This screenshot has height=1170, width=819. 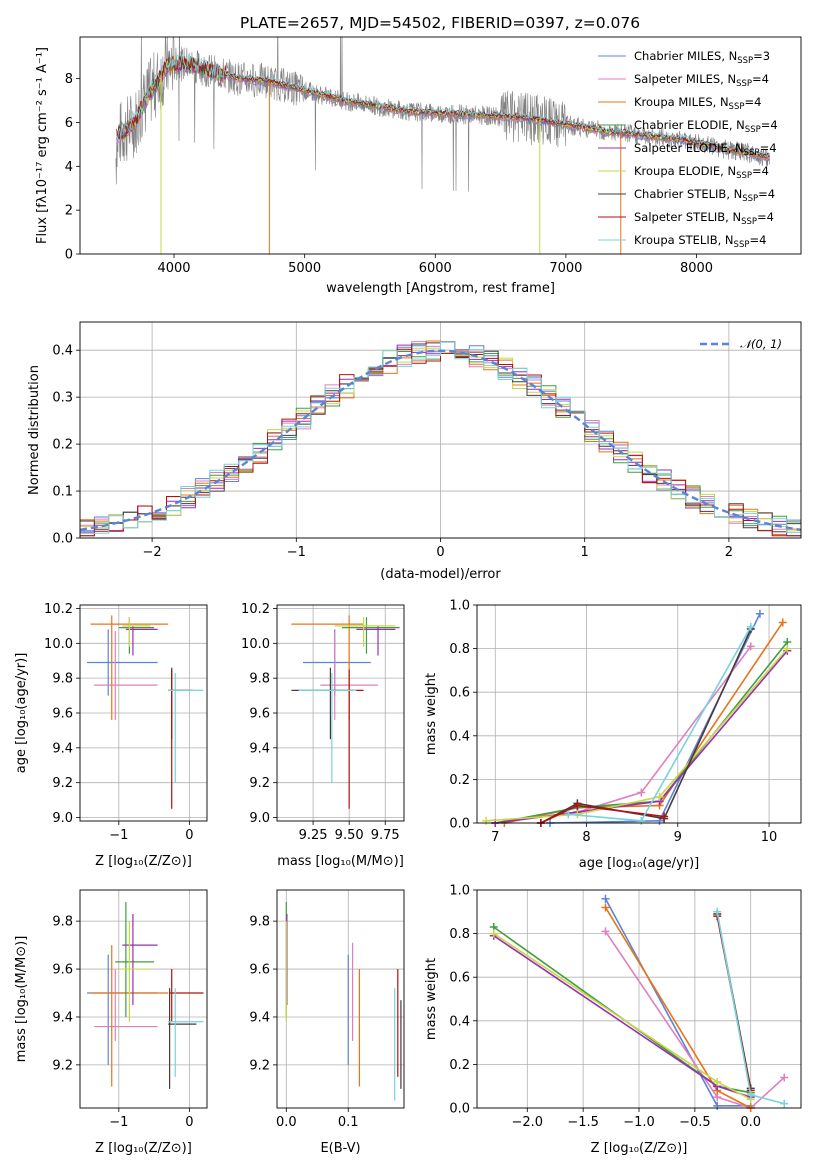 I want to click on y-tick-label: 8, so click(x=69, y=79).